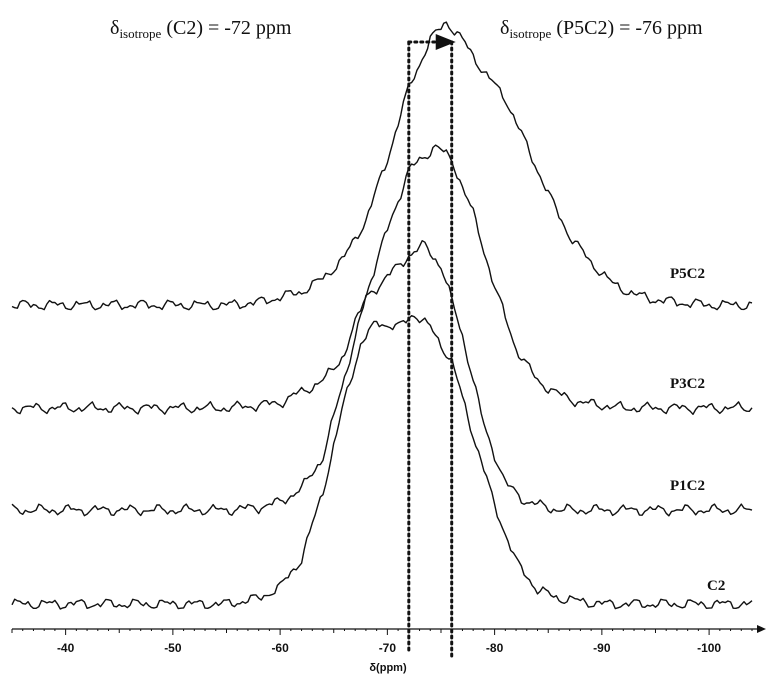 Image resolution: width=773 pixels, height=678 pixels. Describe the element at coordinates (388, 648) in the screenshot. I see `x-tick-label: -70` at that location.